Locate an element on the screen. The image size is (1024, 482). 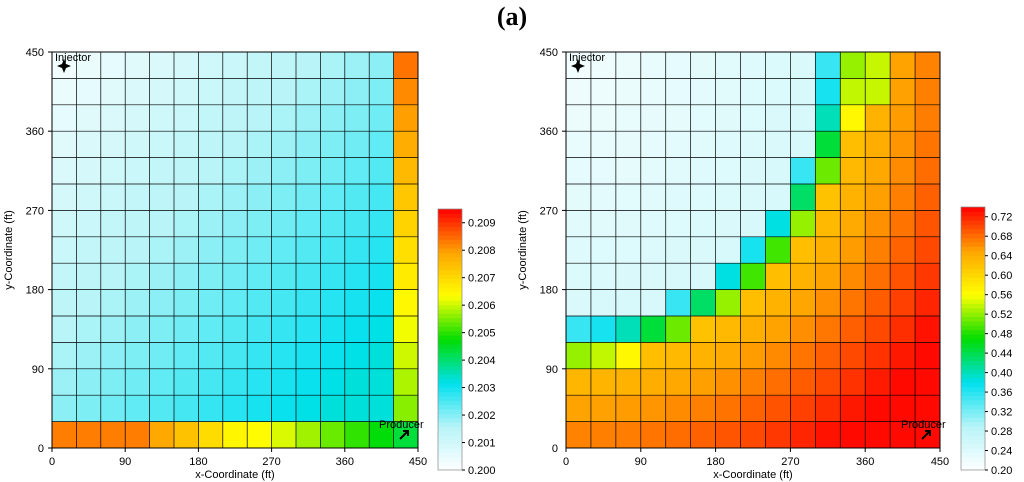
y-tick-label: 450 is located at coordinates (35, 53).